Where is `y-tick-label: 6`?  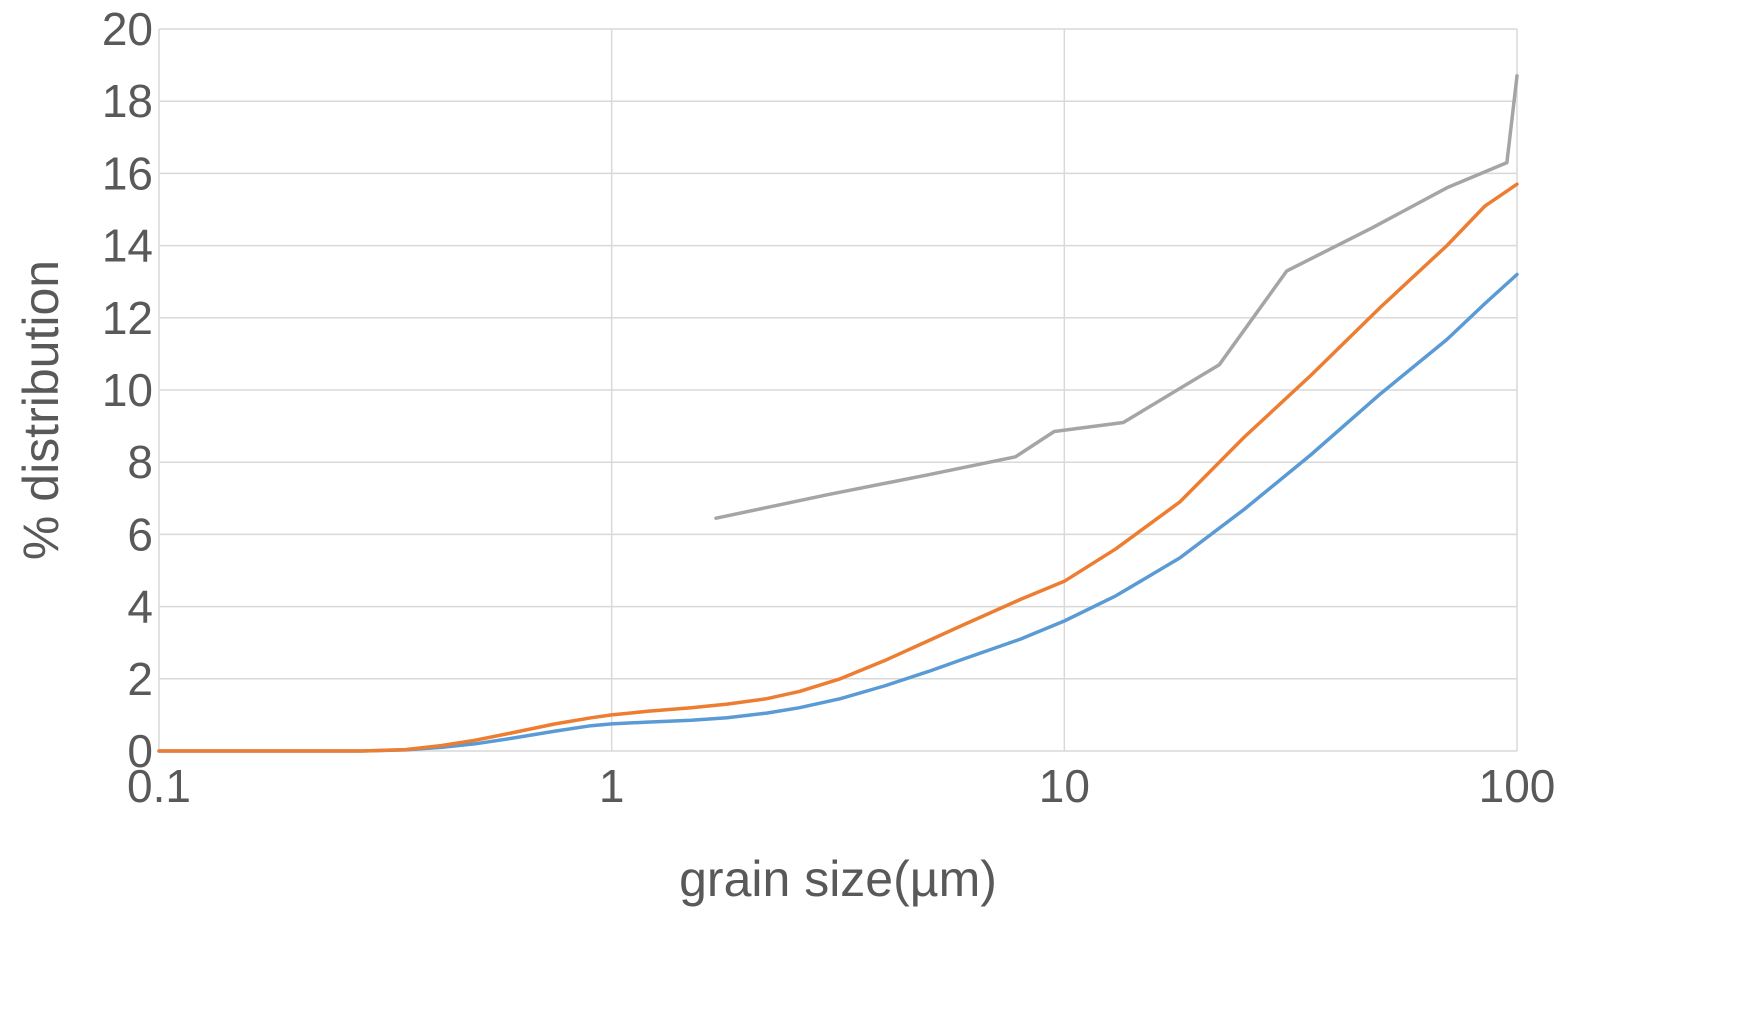 y-tick-label: 6 is located at coordinates (140, 534).